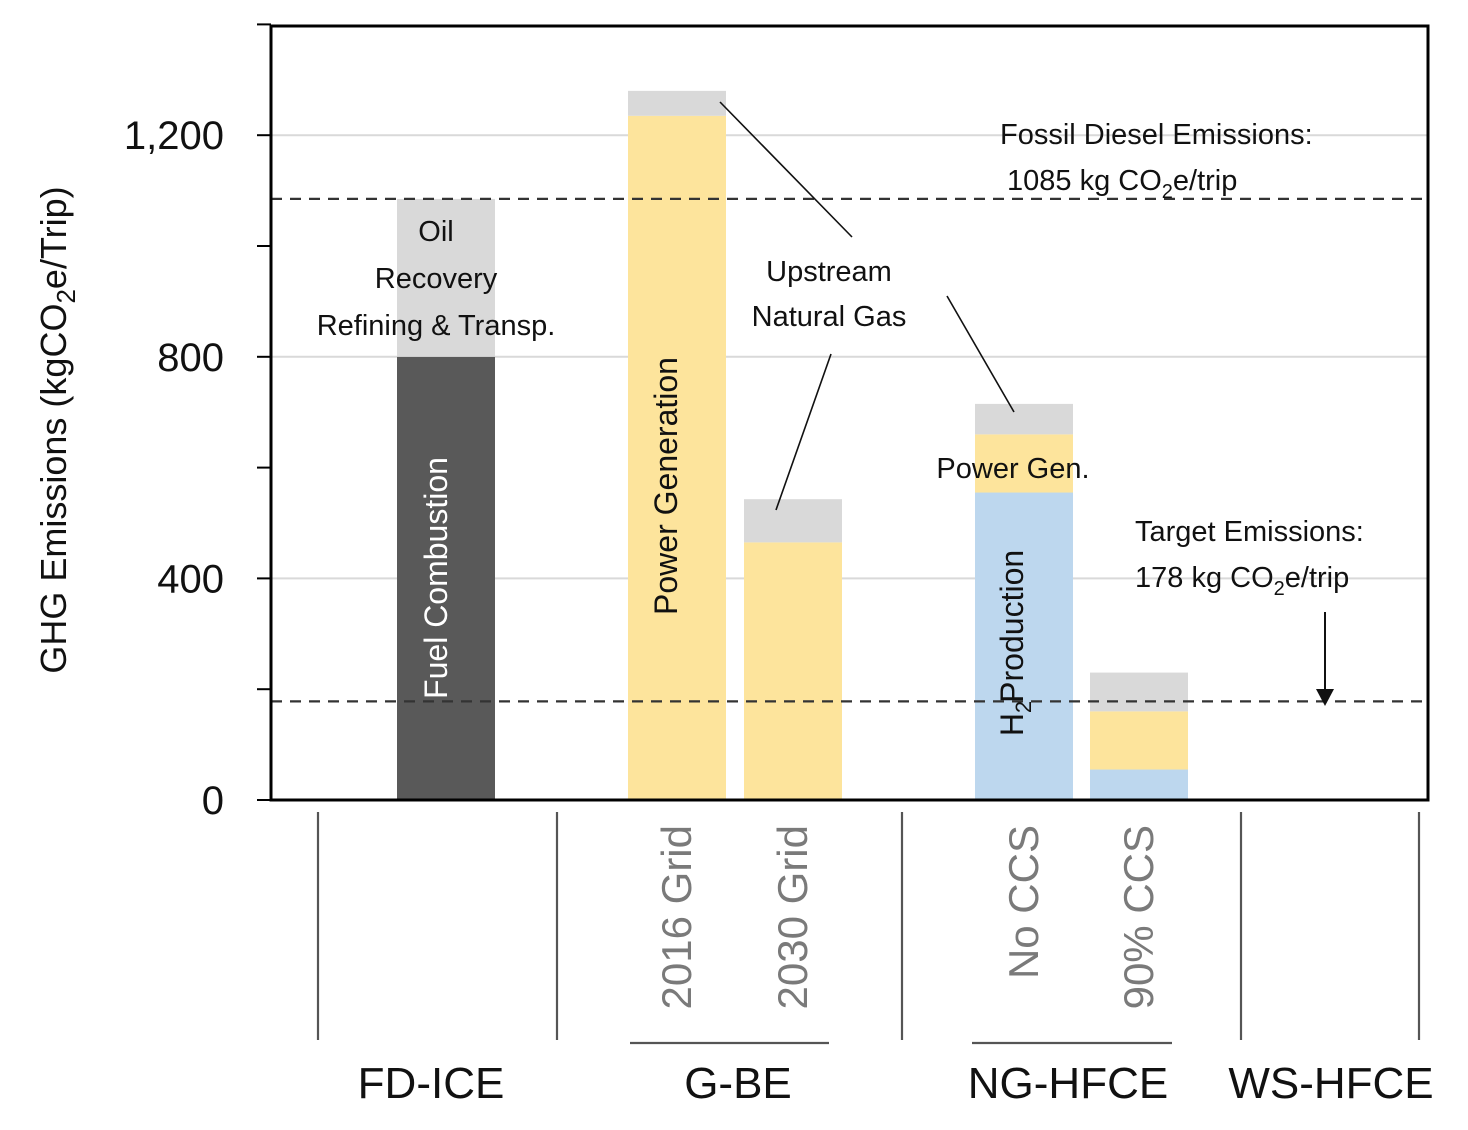 The image size is (1468, 1130). What do you see at coordinates (738, 1083) in the screenshot?
I see `group-label-g-be: G-BE` at bounding box center [738, 1083].